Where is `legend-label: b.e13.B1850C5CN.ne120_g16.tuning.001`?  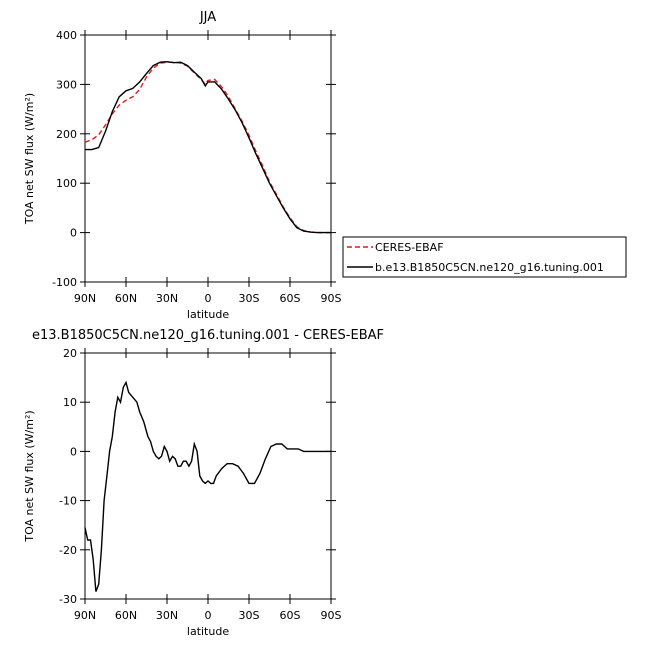
legend-label: b.e13.B1850C5CN.ne120_g16.tuning.001 is located at coordinates (489, 267).